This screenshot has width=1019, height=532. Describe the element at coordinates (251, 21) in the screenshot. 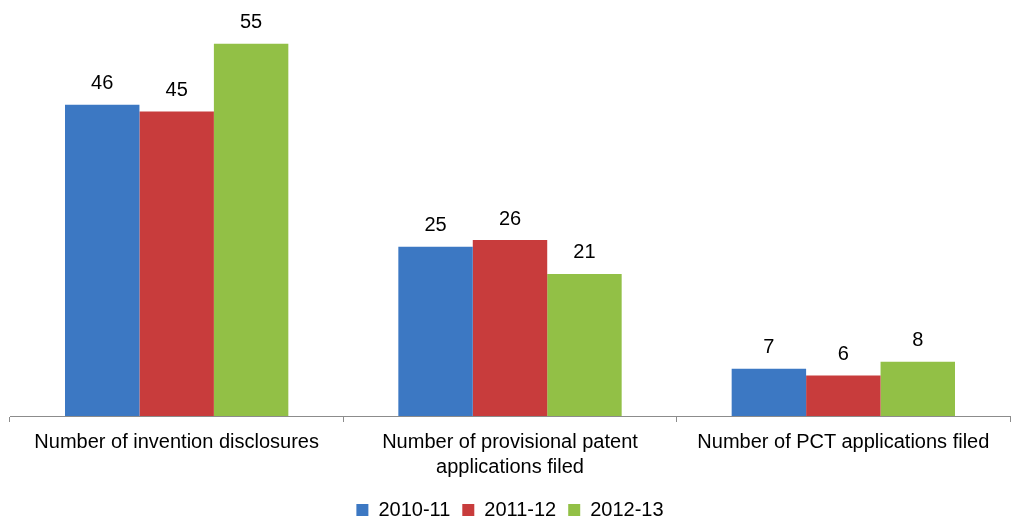

I see `data-label: 55` at that location.